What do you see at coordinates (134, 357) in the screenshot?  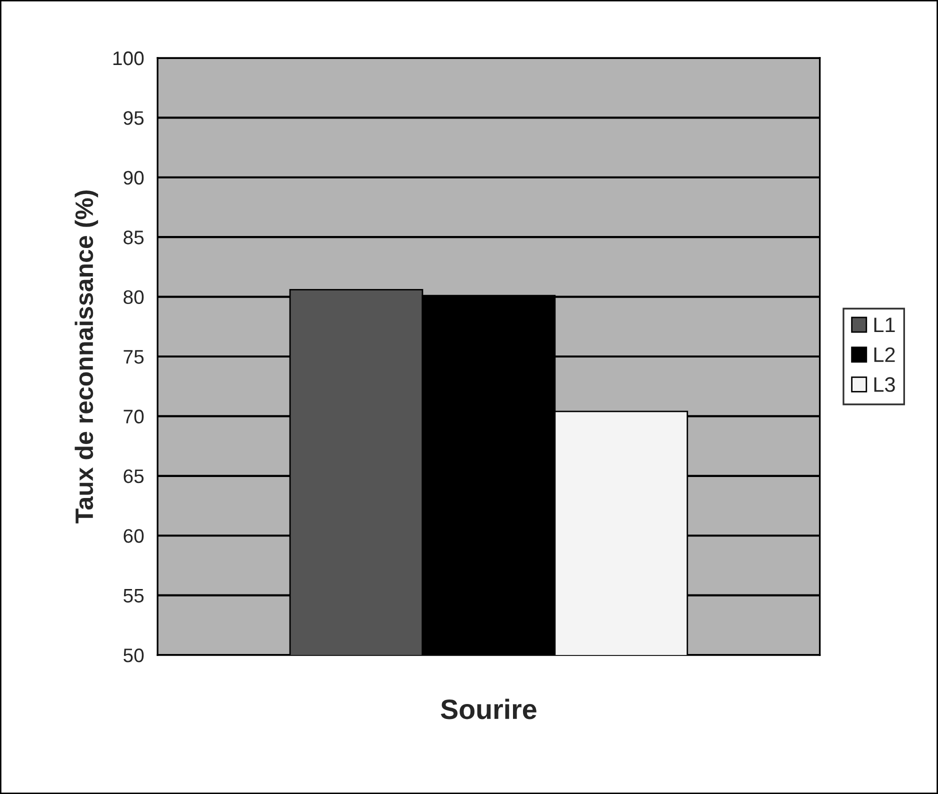 I see `y-tick-label: 75` at bounding box center [134, 357].